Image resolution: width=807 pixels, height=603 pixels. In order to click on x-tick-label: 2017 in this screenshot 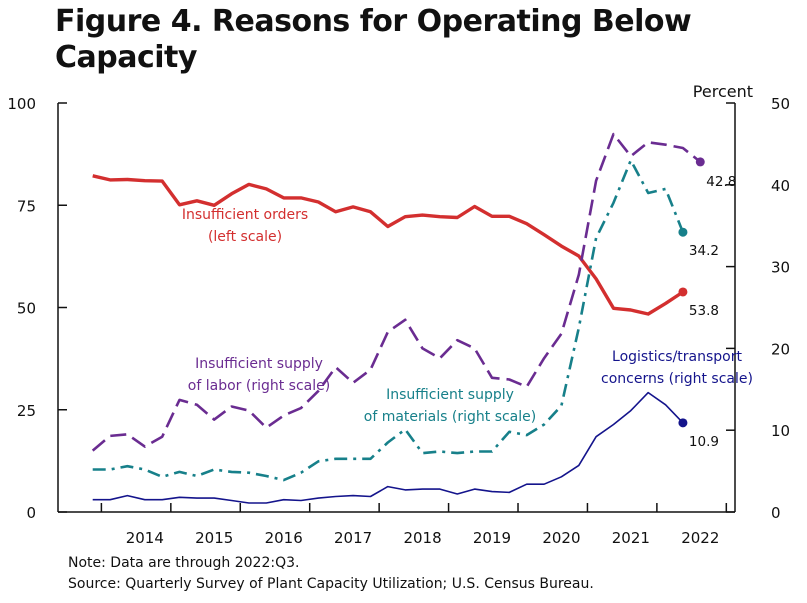, I will do `click(353, 538)`.